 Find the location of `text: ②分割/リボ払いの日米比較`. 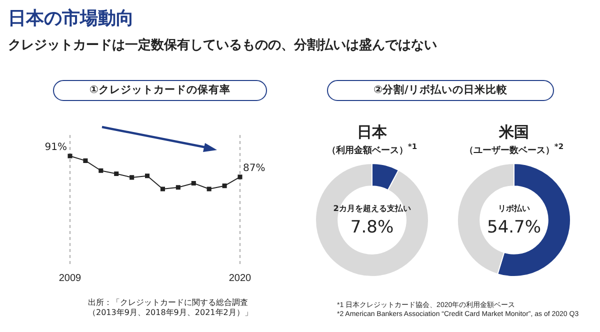

text: ②分割/リボ払いの日米比較 is located at coordinates (440, 90).